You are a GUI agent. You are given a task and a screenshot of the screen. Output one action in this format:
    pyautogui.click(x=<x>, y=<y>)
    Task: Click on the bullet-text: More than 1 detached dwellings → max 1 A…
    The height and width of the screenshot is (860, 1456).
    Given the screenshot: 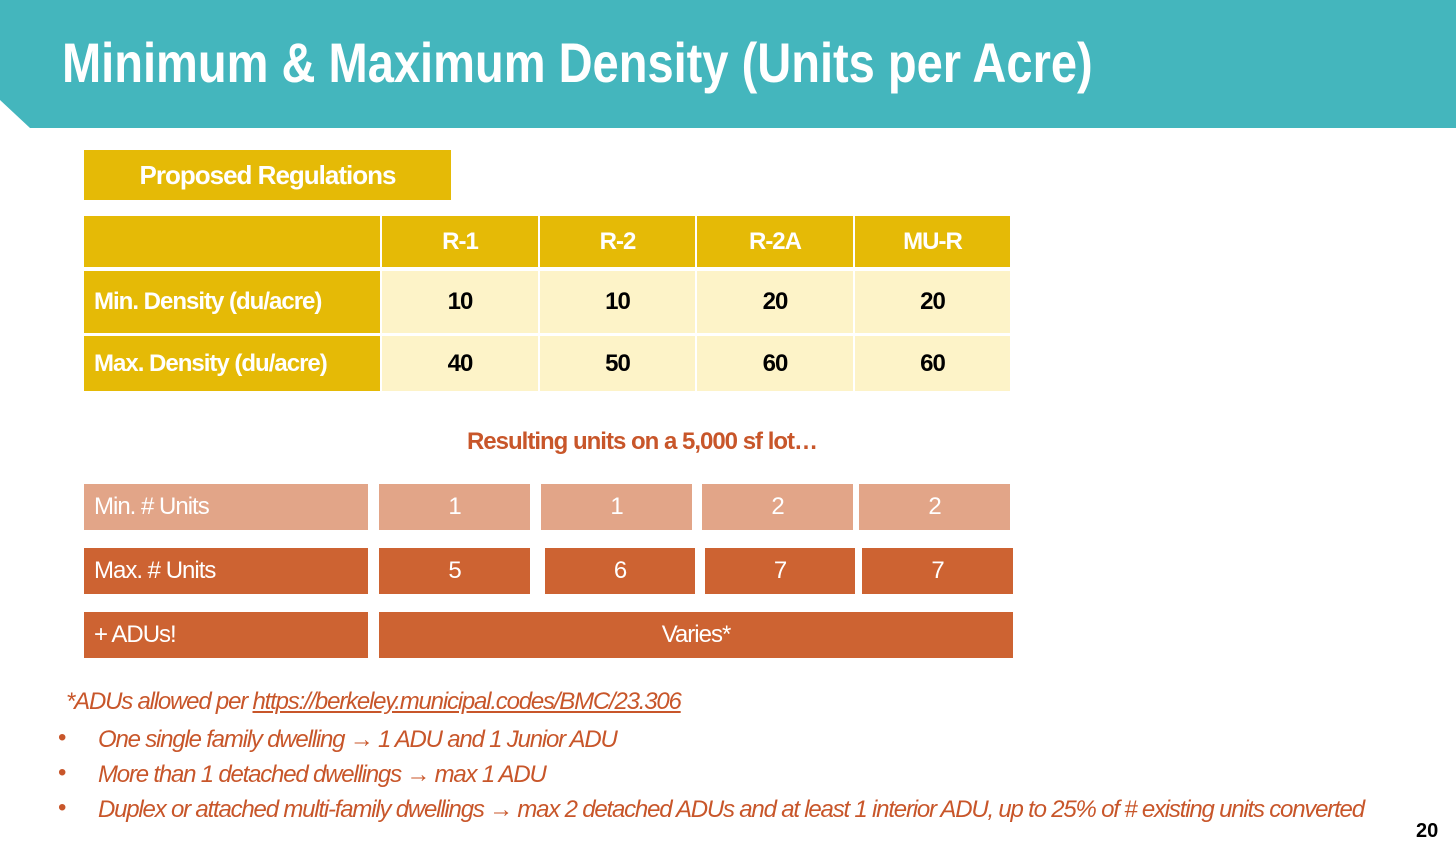 What is the action you would take?
    pyautogui.click(x=322, y=774)
    